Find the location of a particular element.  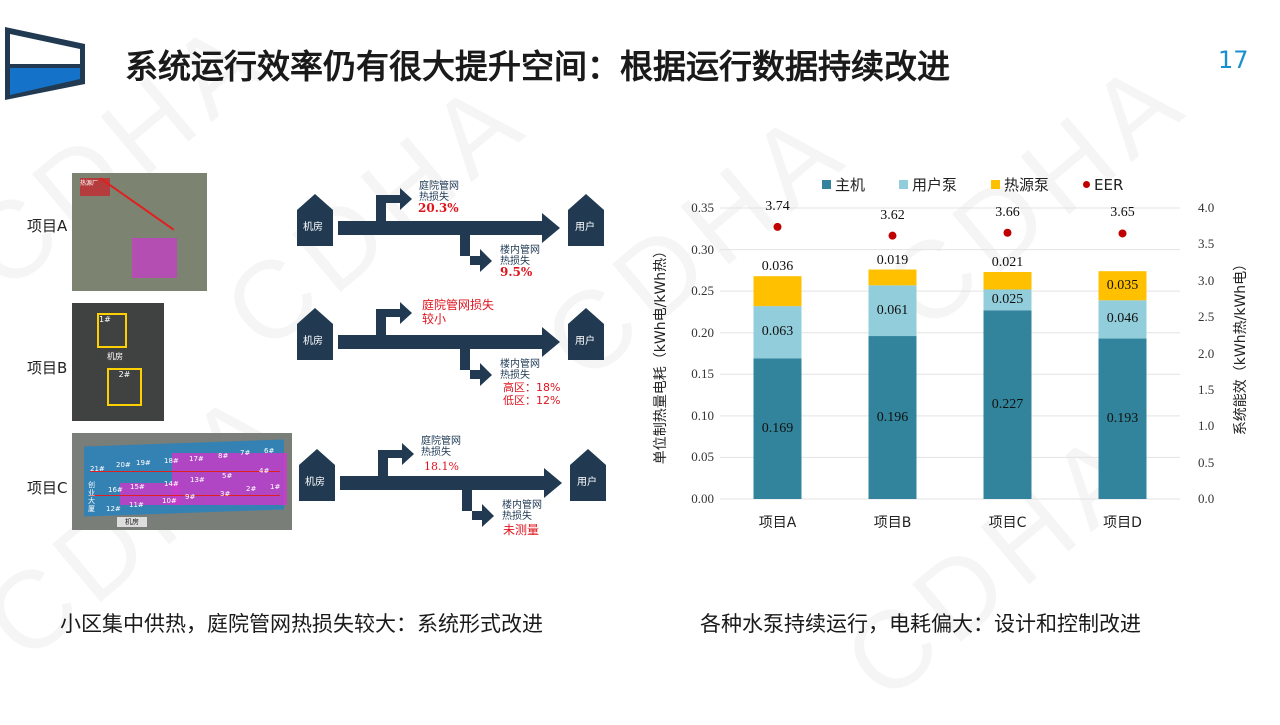

yard-loss-value: 庭院管网损失 较小 is located at coordinates (458, 312).